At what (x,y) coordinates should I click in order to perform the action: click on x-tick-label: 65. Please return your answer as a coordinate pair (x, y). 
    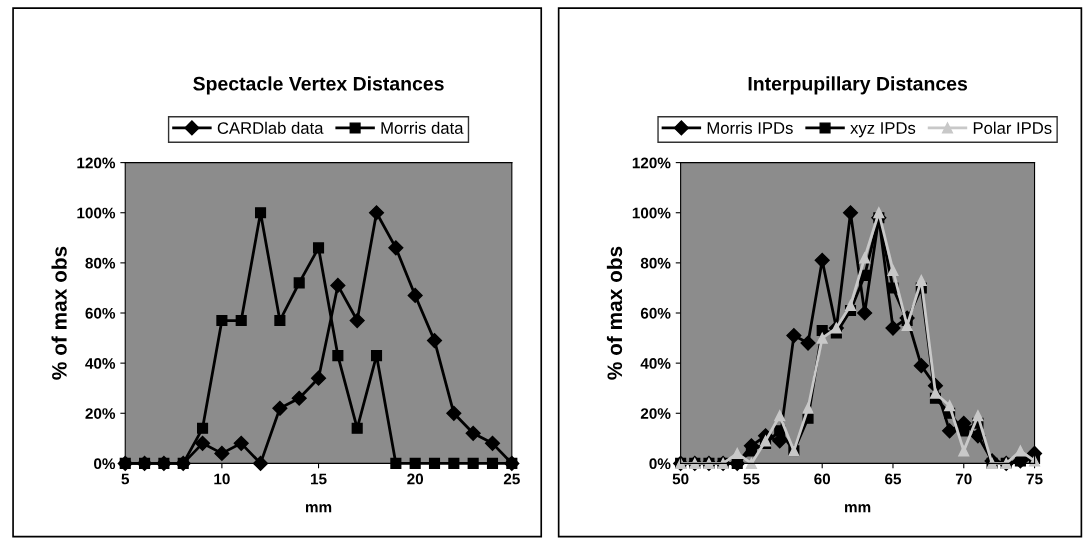
    Looking at the image, I should click on (893, 479).